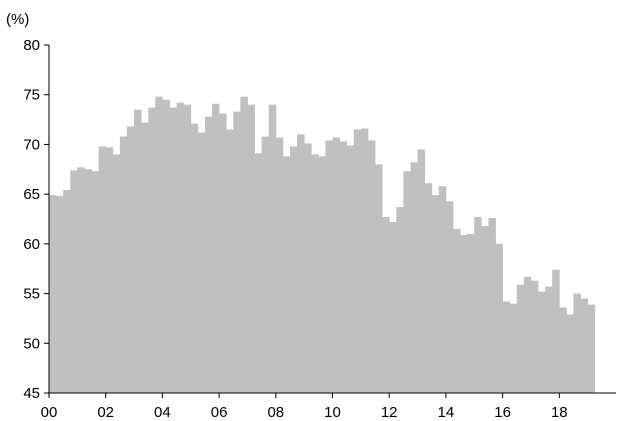 The width and height of the screenshot is (623, 421). I want to click on x-tick-label: 00, so click(49, 412).